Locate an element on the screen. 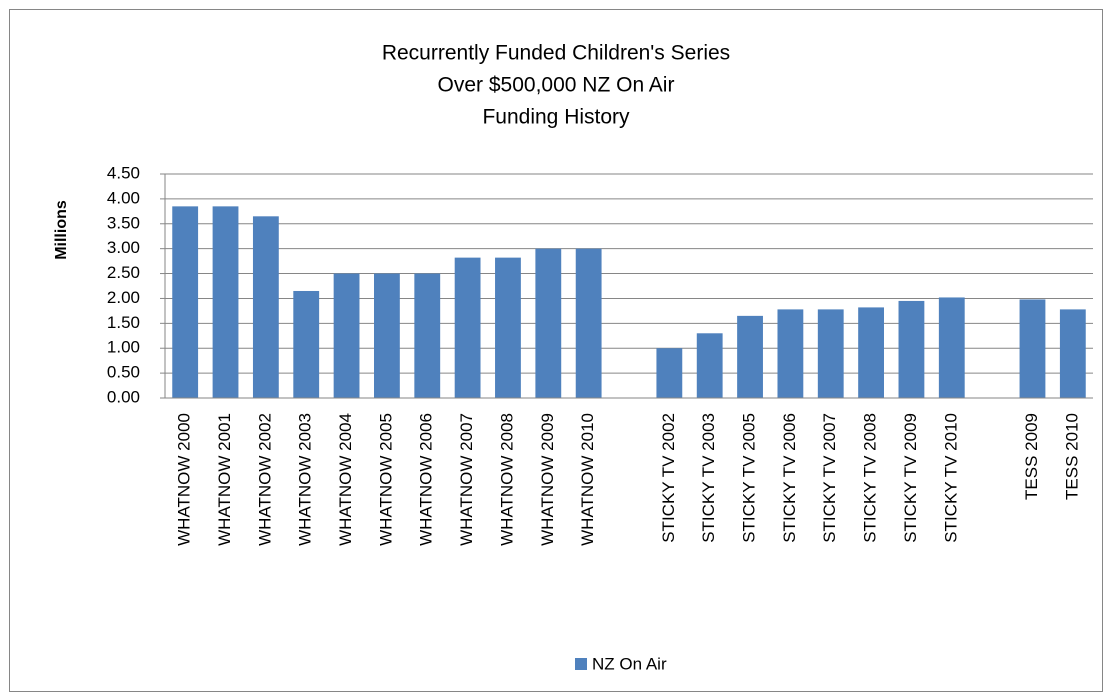  x-tick-label: STICKY TV 2006 is located at coordinates (789, 478).